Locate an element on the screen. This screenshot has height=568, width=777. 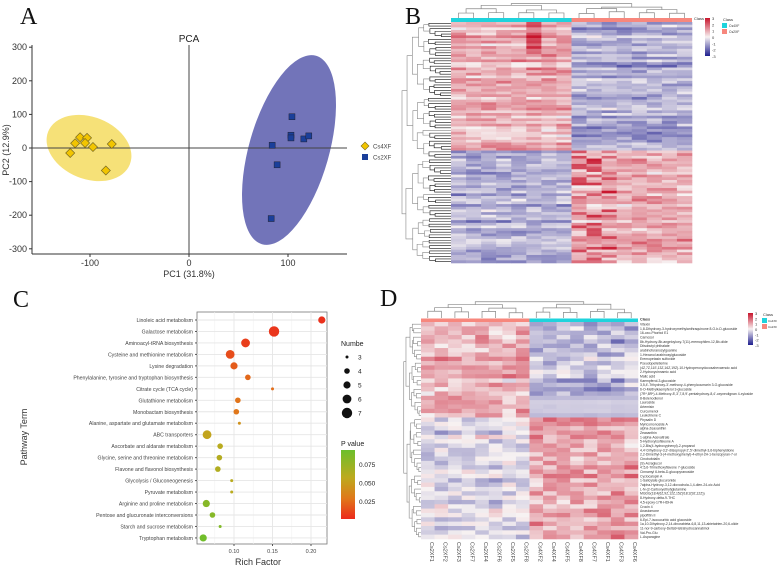
row-label: Vitexin is located at coordinates (645, 324).